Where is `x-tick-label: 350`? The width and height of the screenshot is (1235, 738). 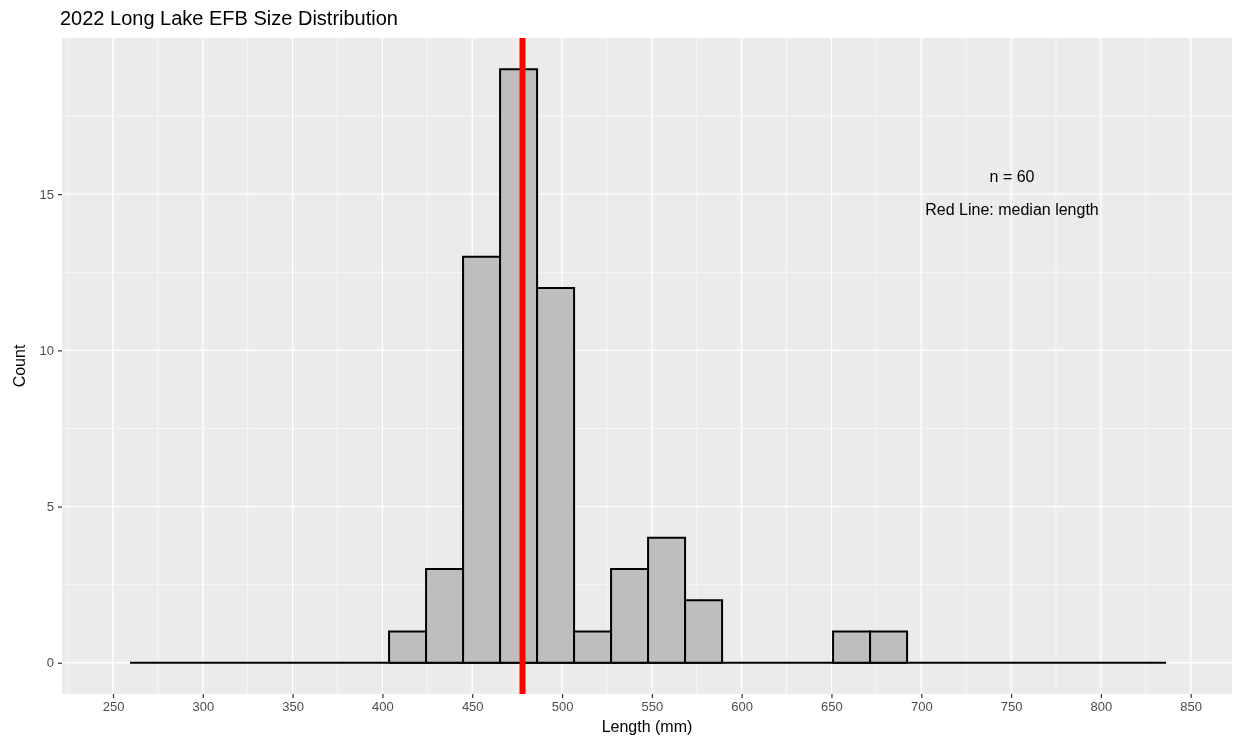
x-tick-label: 350 is located at coordinates (293, 707).